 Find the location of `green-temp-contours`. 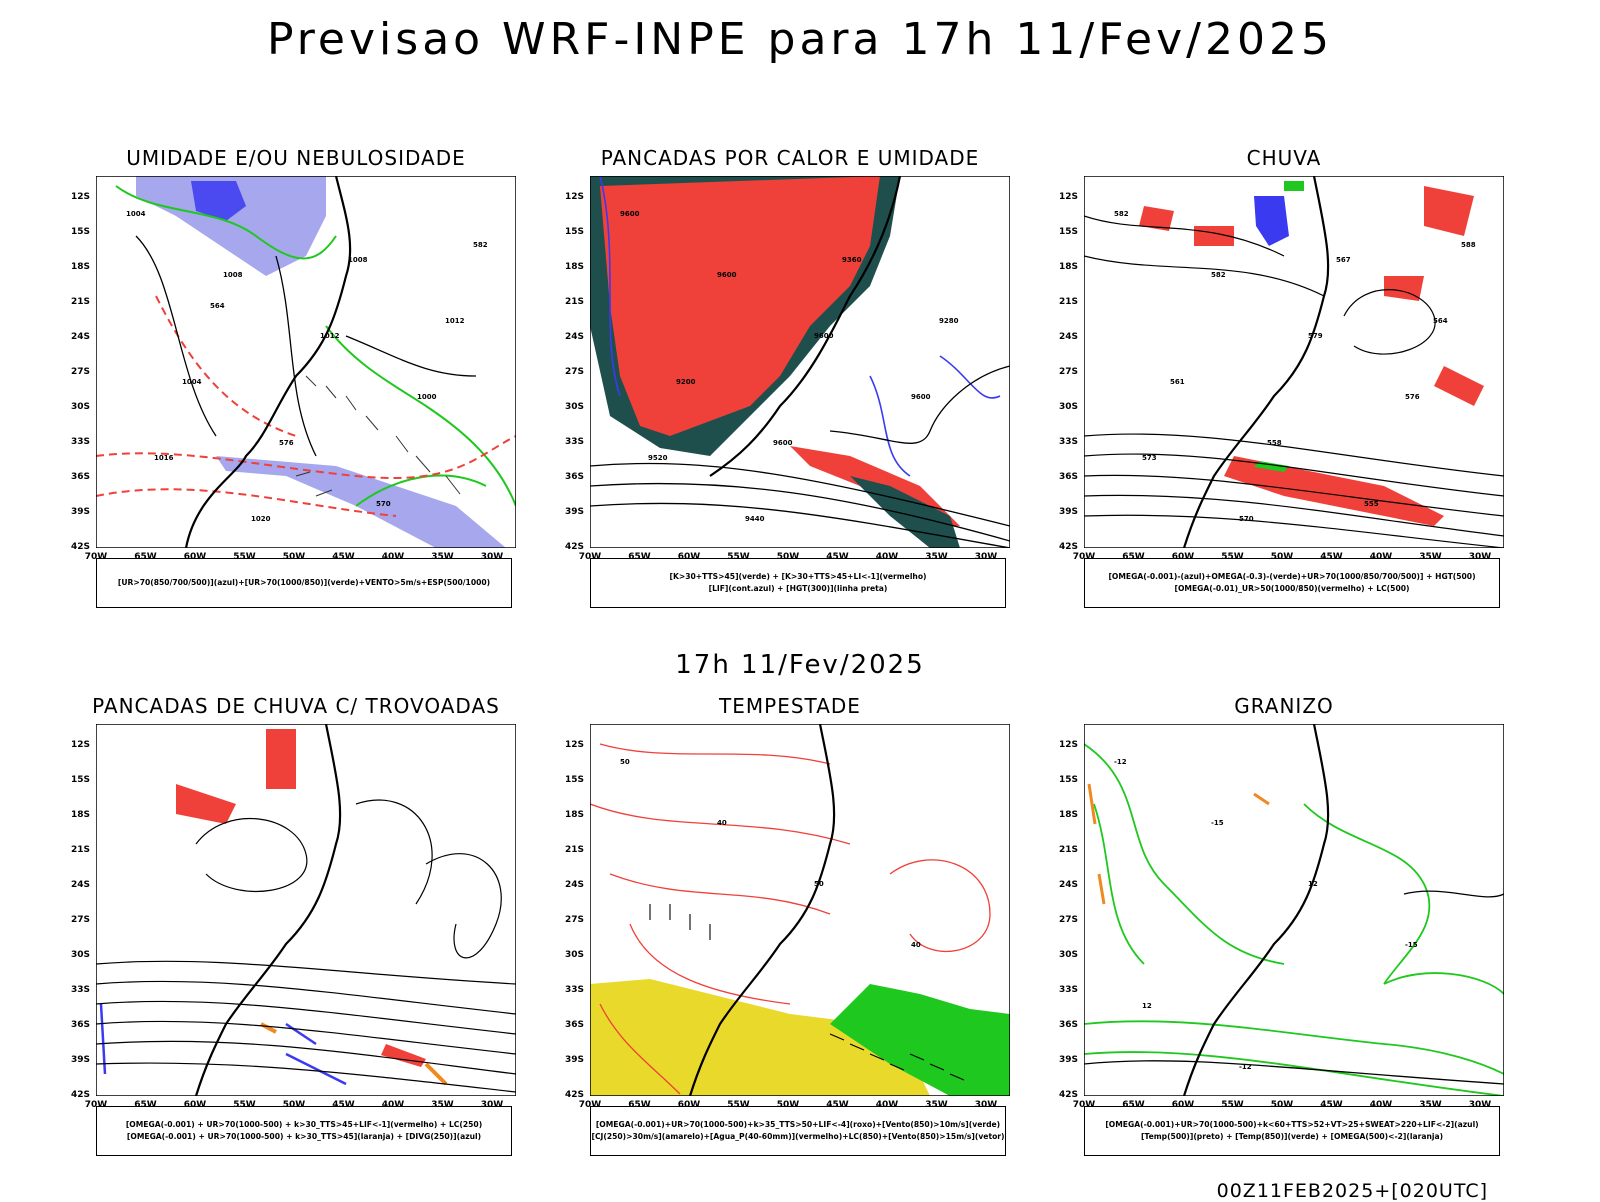

green-temp-contours is located at coordinates (1294, 919).